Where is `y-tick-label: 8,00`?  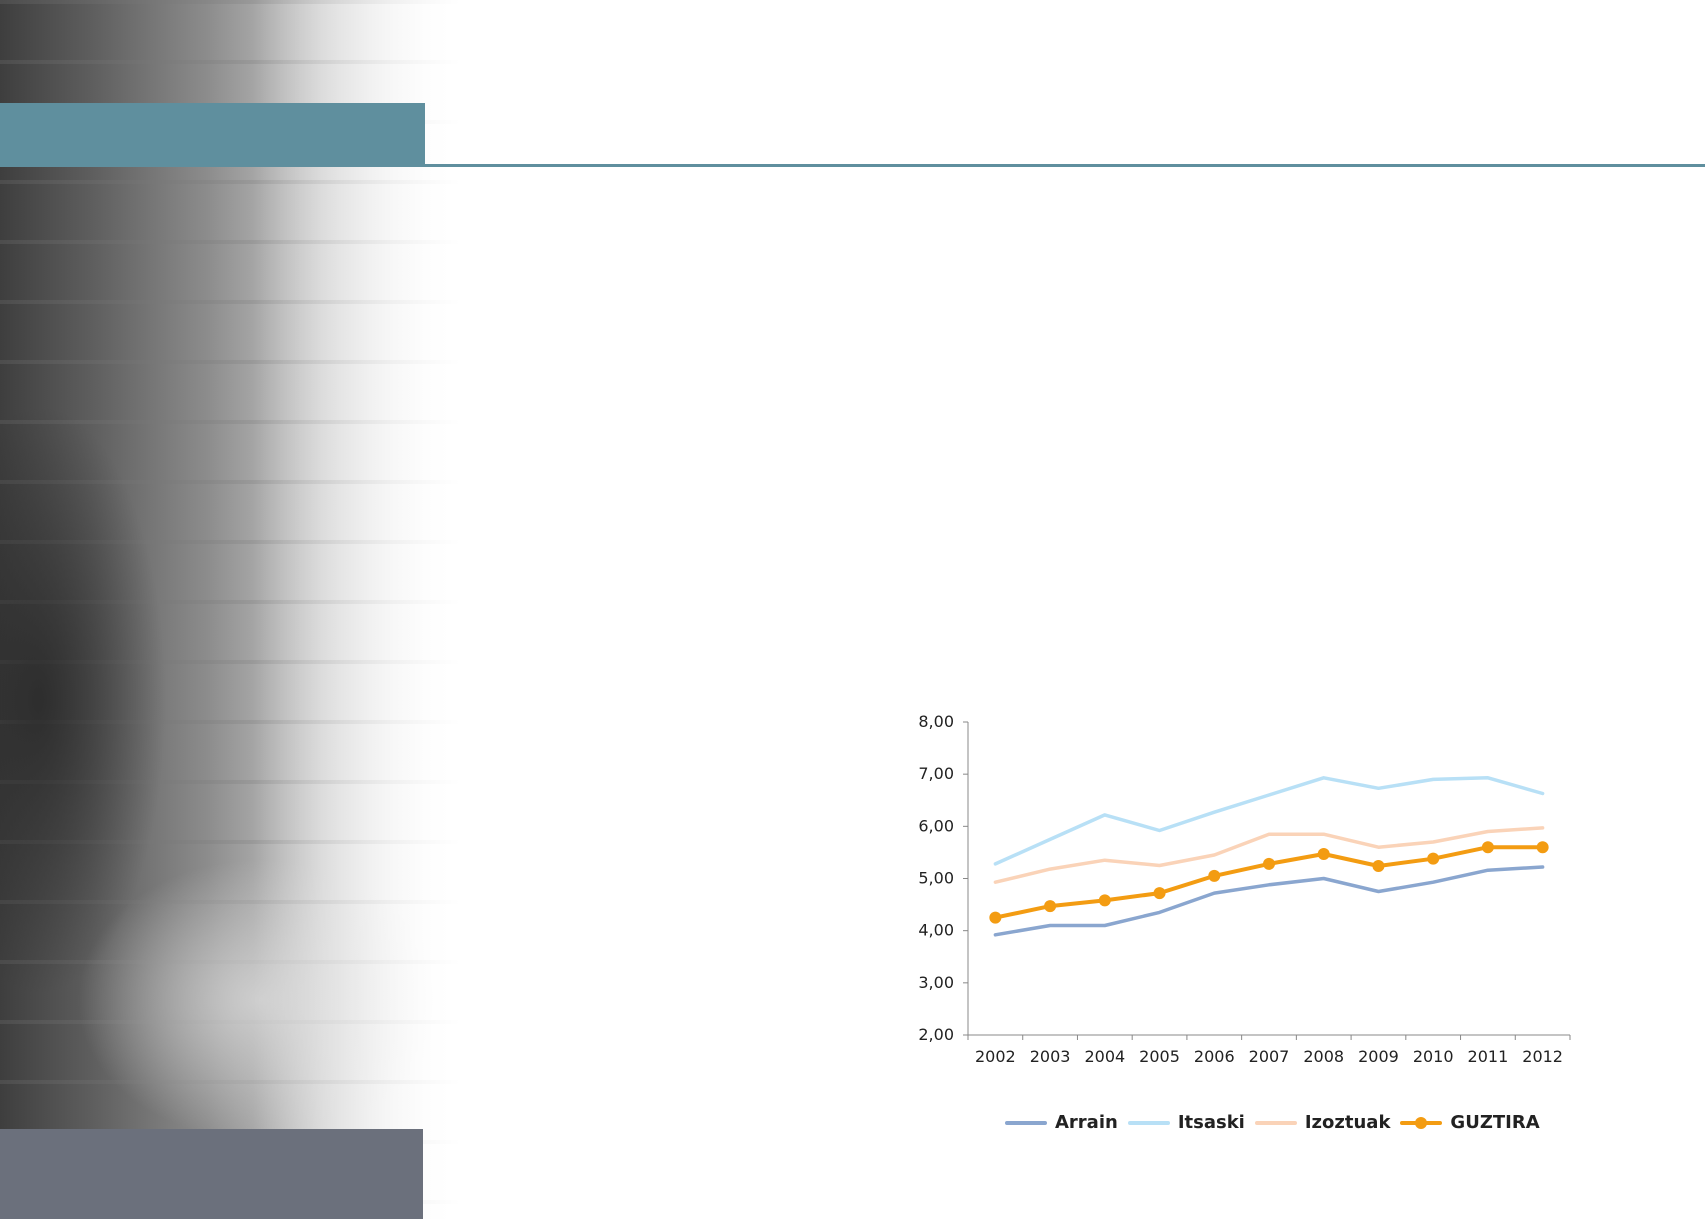 y-tick-label: 8,00 is located at coordinates (936, 721).